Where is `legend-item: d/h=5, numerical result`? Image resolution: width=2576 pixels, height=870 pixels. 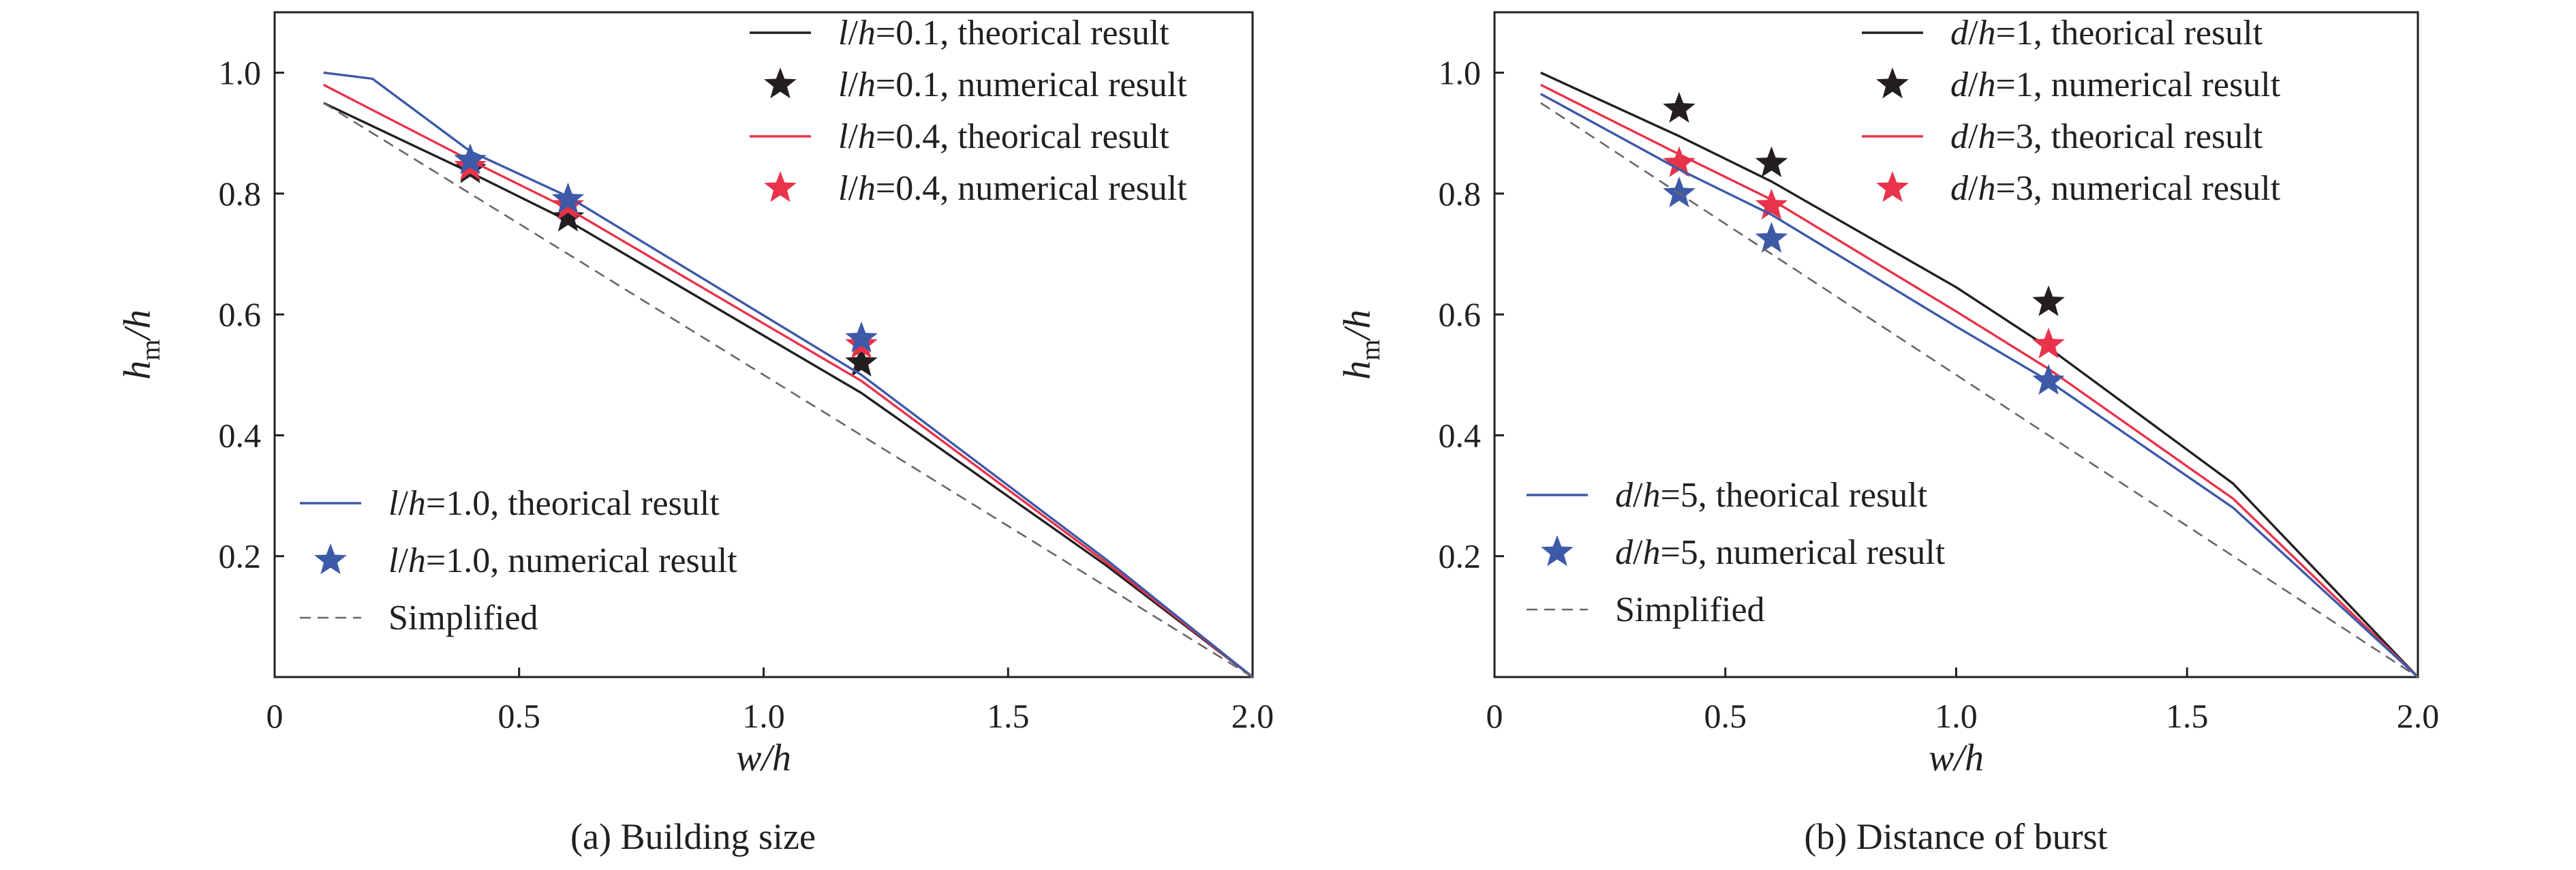
legend-item: d/h=5, numerical result is located at coordinates (1743, 552).